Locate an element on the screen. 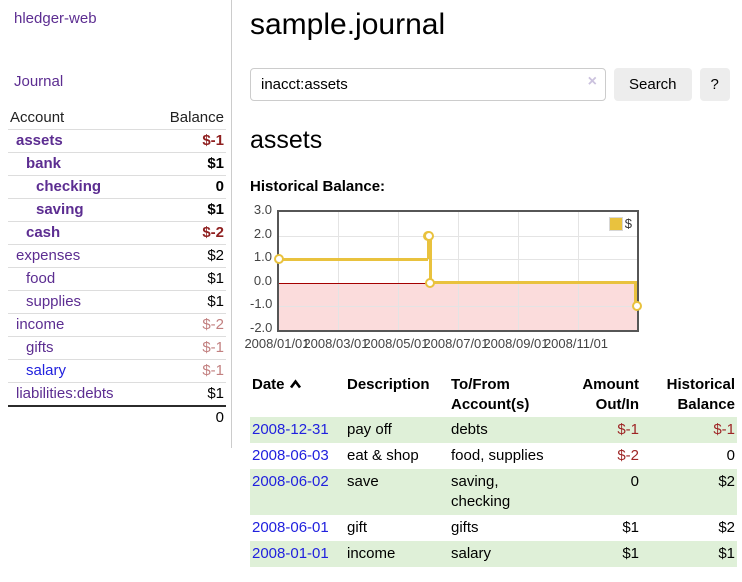  search-input-wrap: × is located at coordinates (428, 84).